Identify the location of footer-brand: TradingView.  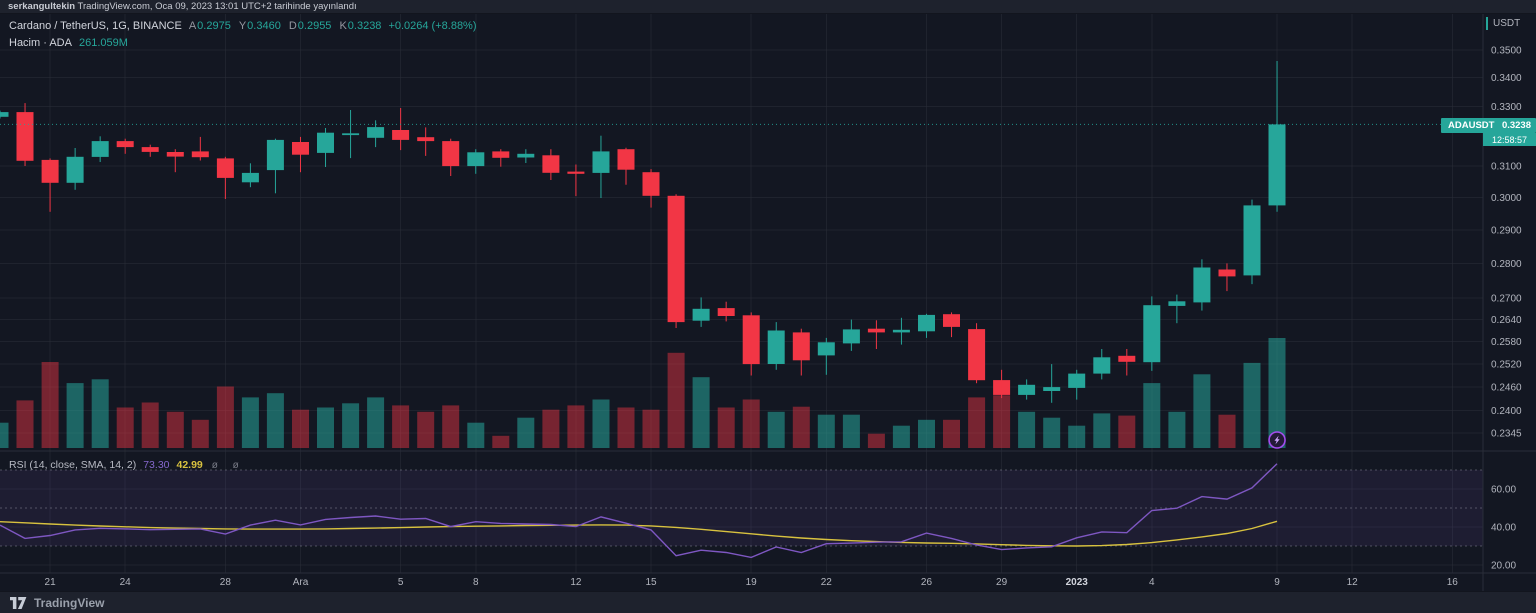
(69, 602).